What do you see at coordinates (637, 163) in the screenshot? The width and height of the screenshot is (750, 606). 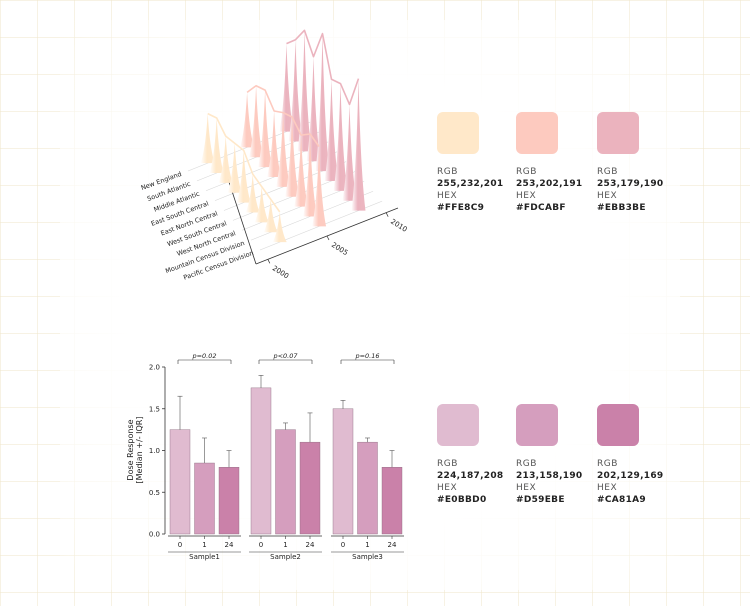 I see `palette-item: RGB 253,179,190 HEX #EBB3BE` at bounding box center [637, 163].